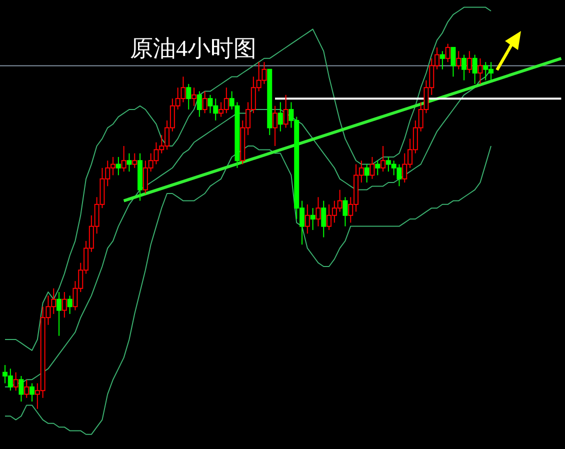  Describe the element at coordinates (193, 48) in the screenshot. I see `chart-title: 原油4小时图` at that location.